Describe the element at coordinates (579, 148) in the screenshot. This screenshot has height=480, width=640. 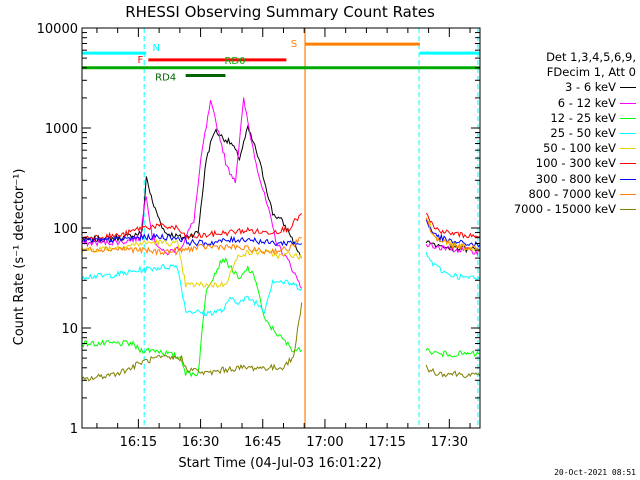
I see `legend-label: 50 - 100 keV` at that location.